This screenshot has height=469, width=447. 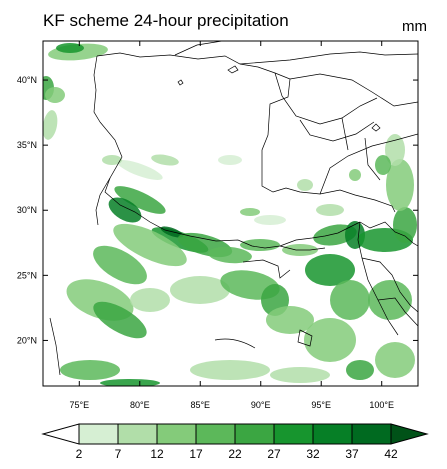 I want to click on colorbar-high-triangle, so click(x=409, y=434).